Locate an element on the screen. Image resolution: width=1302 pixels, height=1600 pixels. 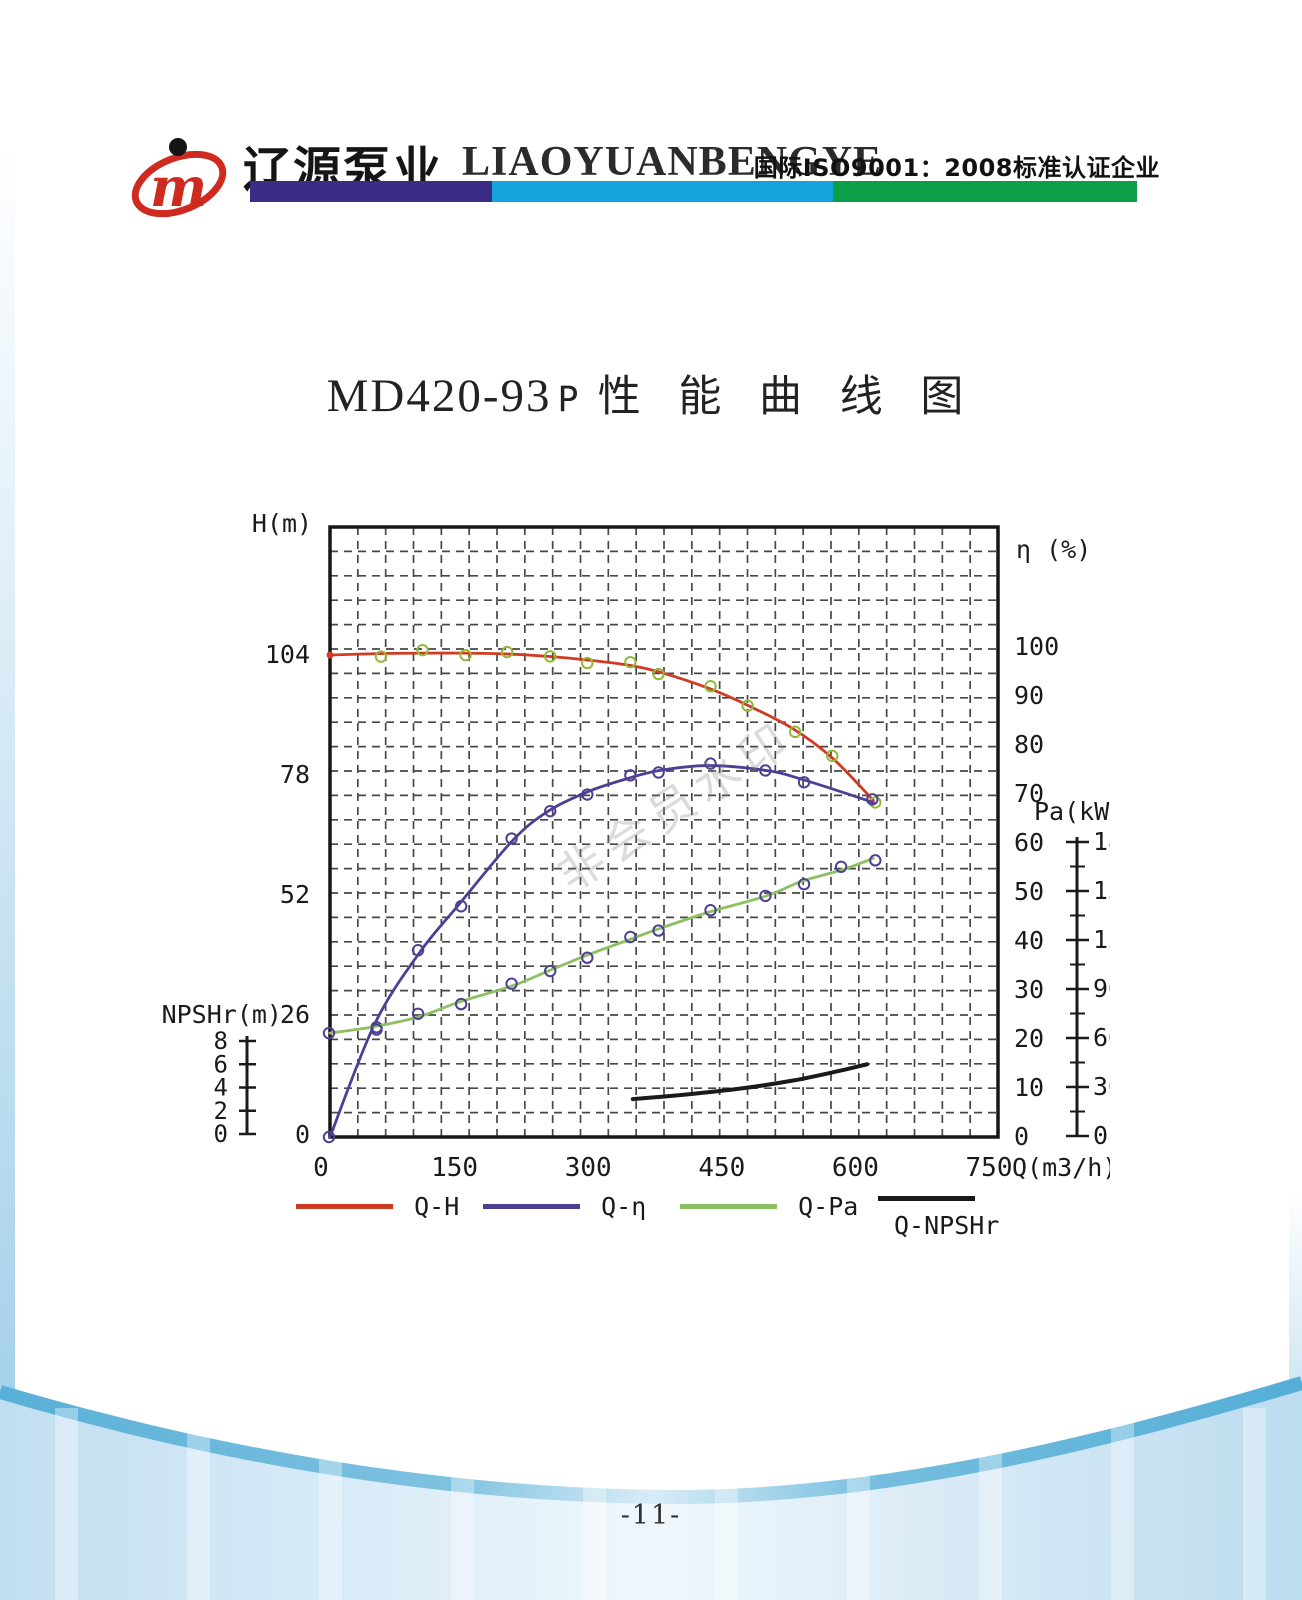
page-title: MD420-93 P 性 能 曲 线 图 is located at coordinates (651, 393).